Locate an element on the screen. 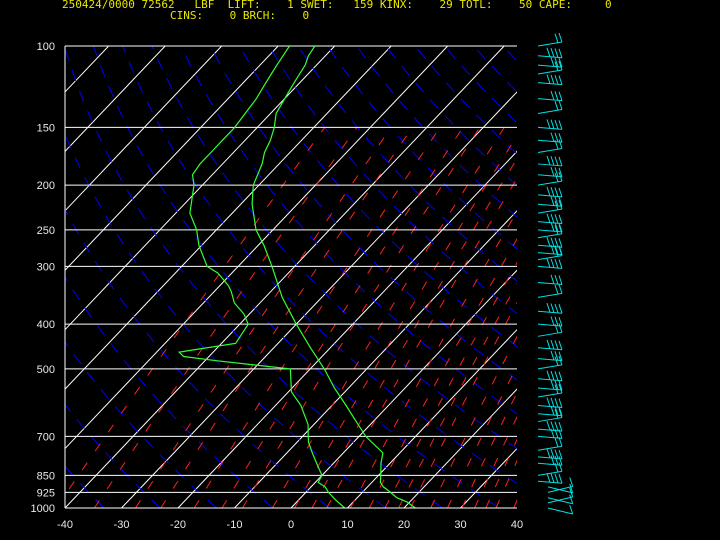  pressure-tick-label: 925 is located at coordinates (46, 493).